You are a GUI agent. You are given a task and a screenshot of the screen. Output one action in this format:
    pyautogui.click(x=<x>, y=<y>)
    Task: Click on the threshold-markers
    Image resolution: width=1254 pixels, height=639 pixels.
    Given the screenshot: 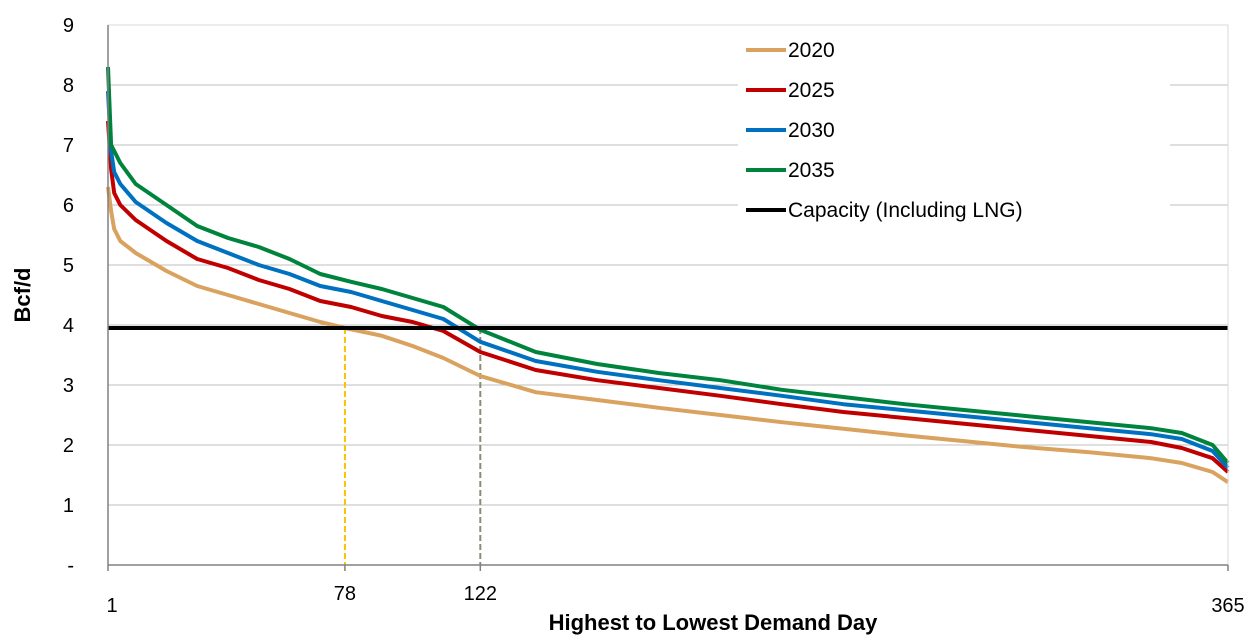 What is the action you would take?
    pyautogui.click(x=412, y=446)
    